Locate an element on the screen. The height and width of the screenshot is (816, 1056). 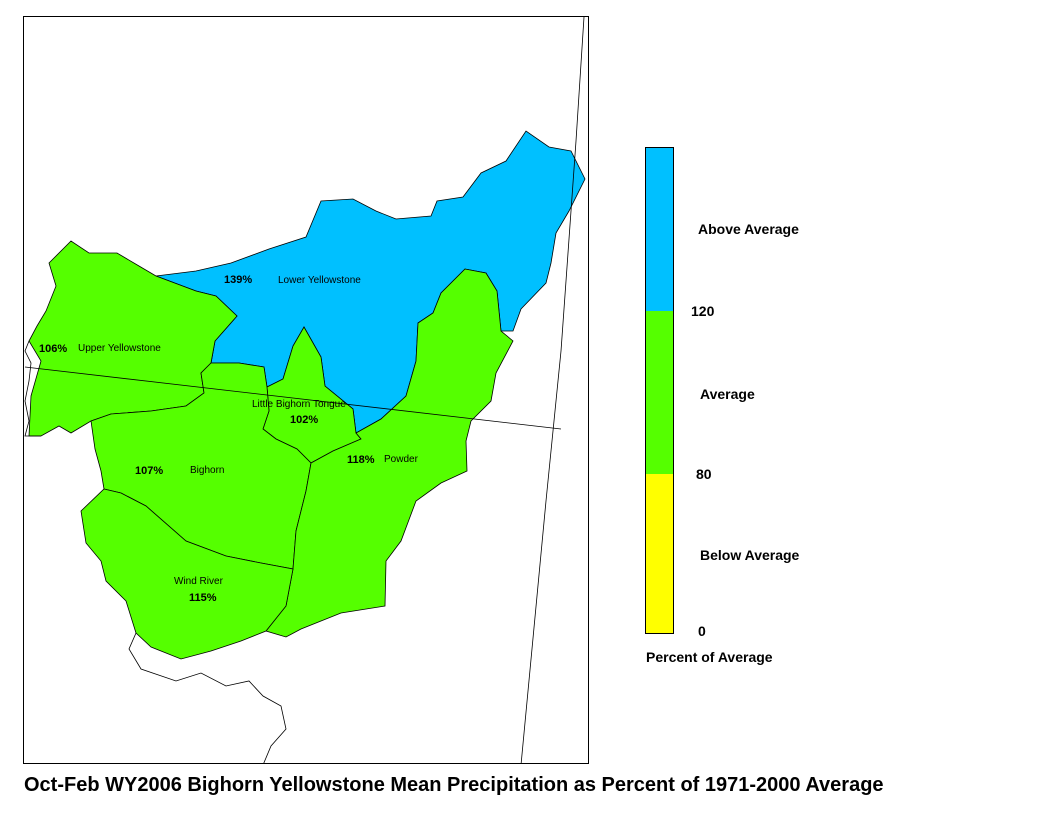
legend-color-bar is located at coordinates (659, 390).